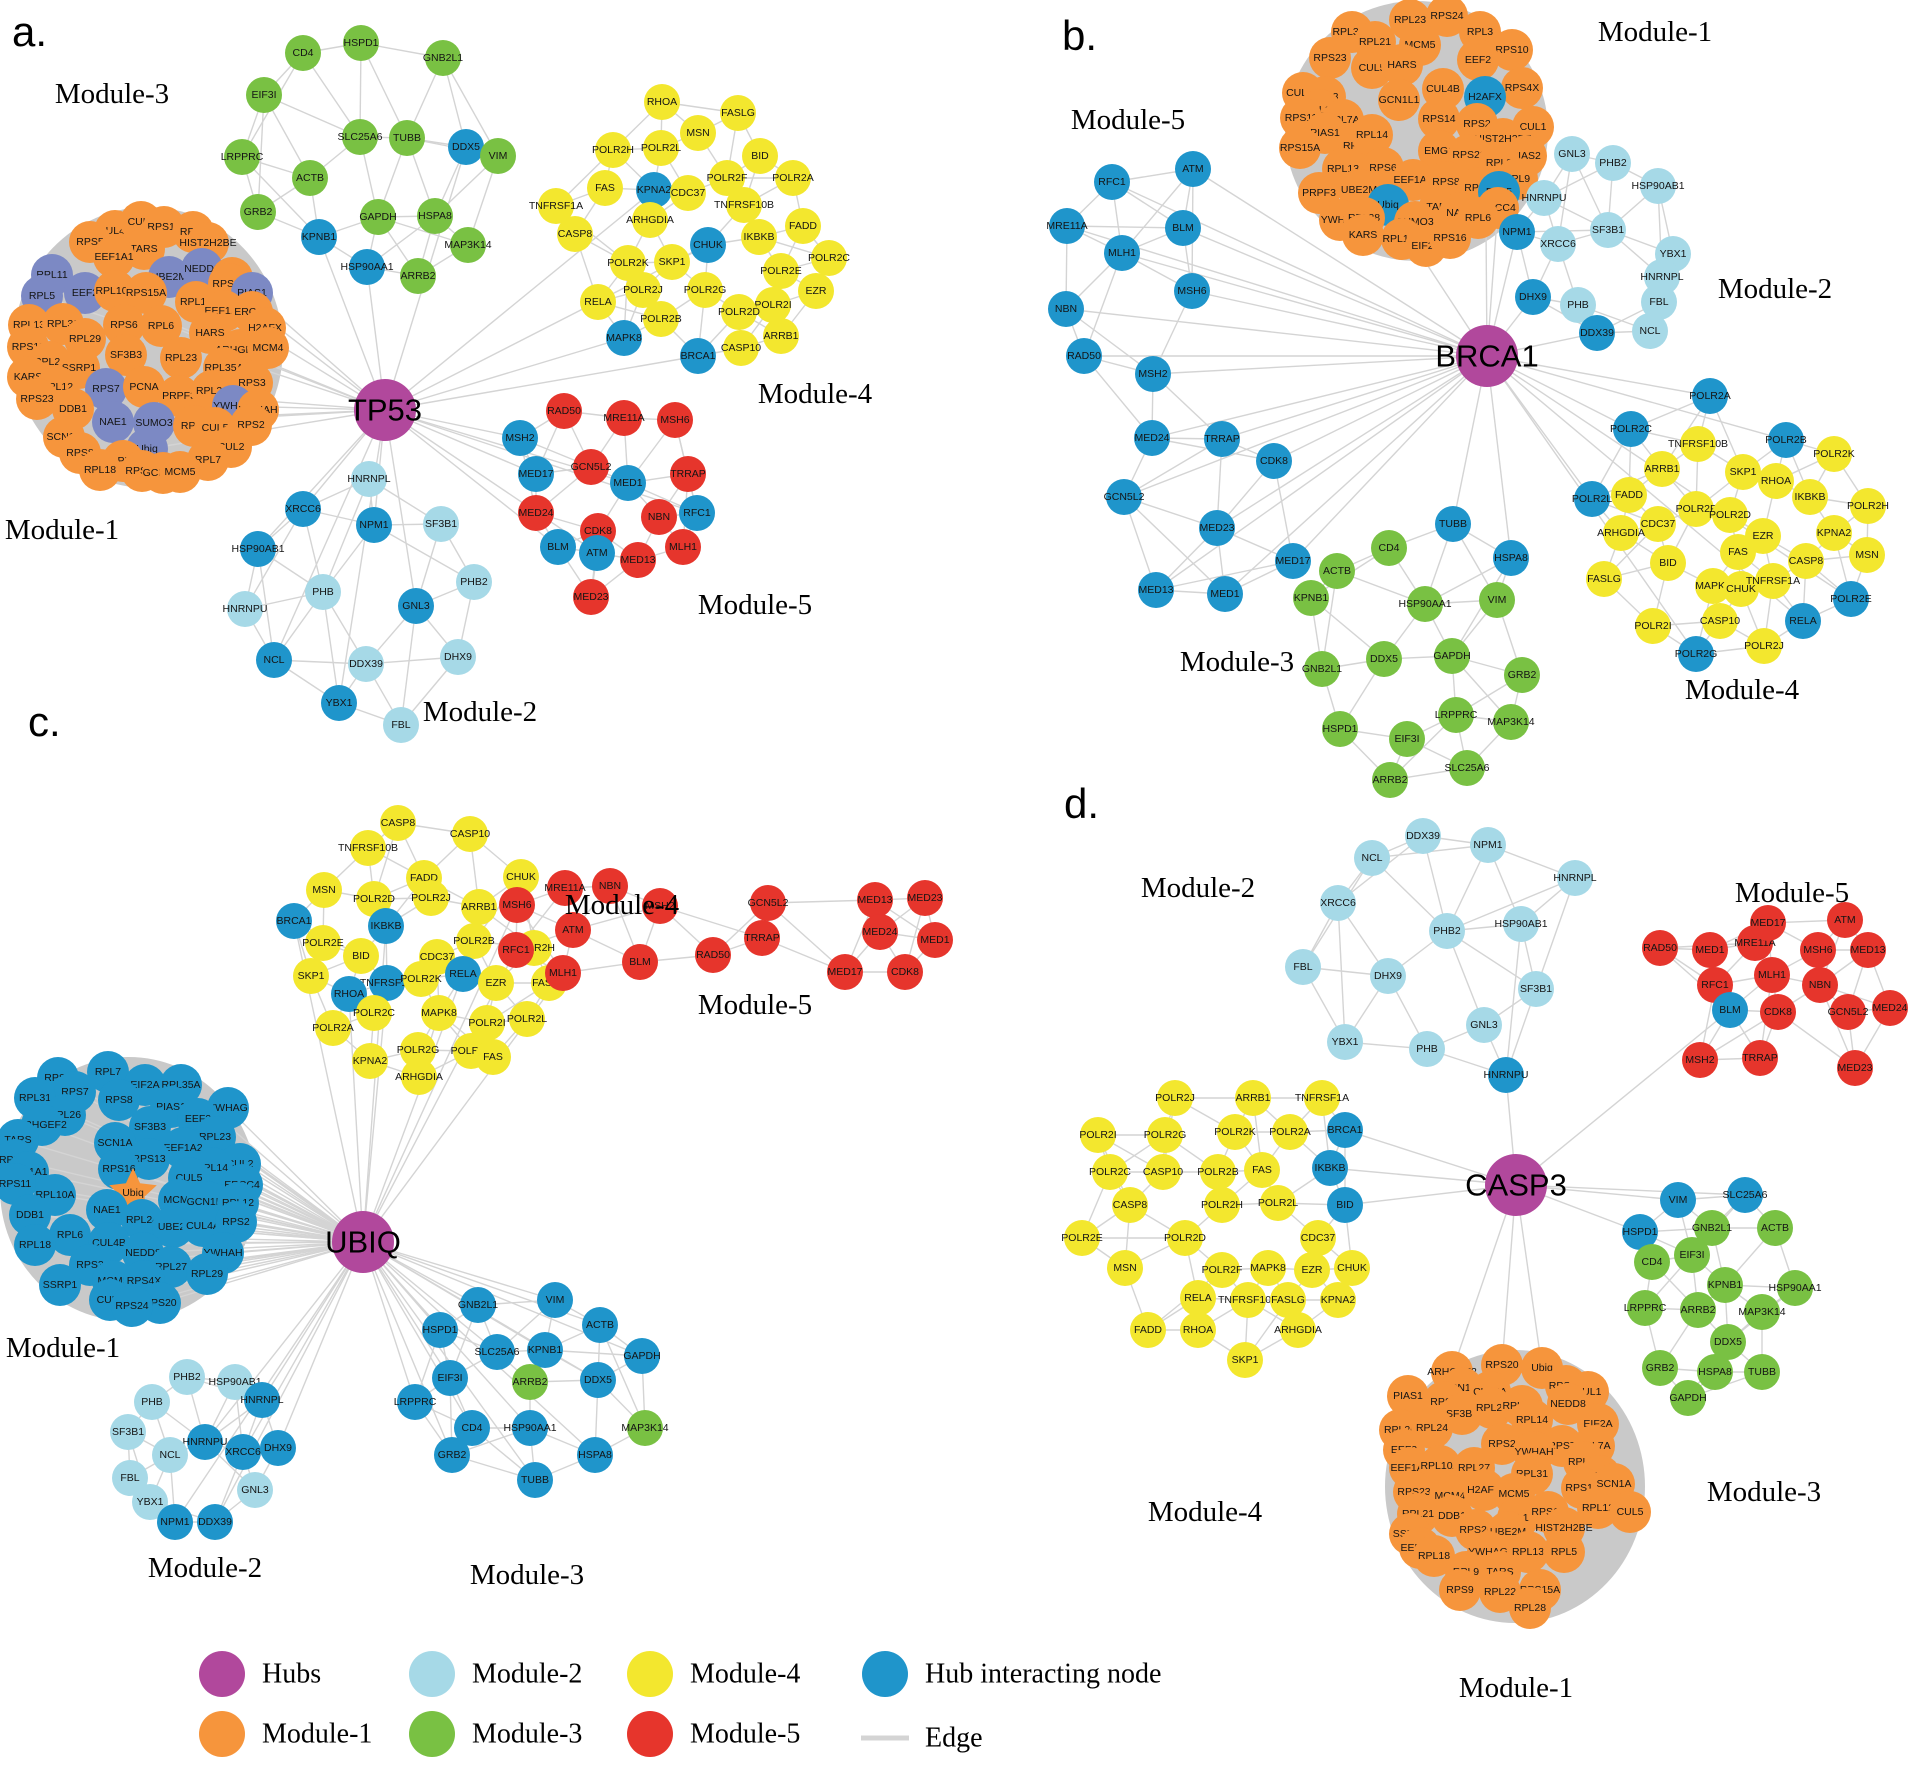  I want to click on svg-text: YBX1, so click(339, 703).